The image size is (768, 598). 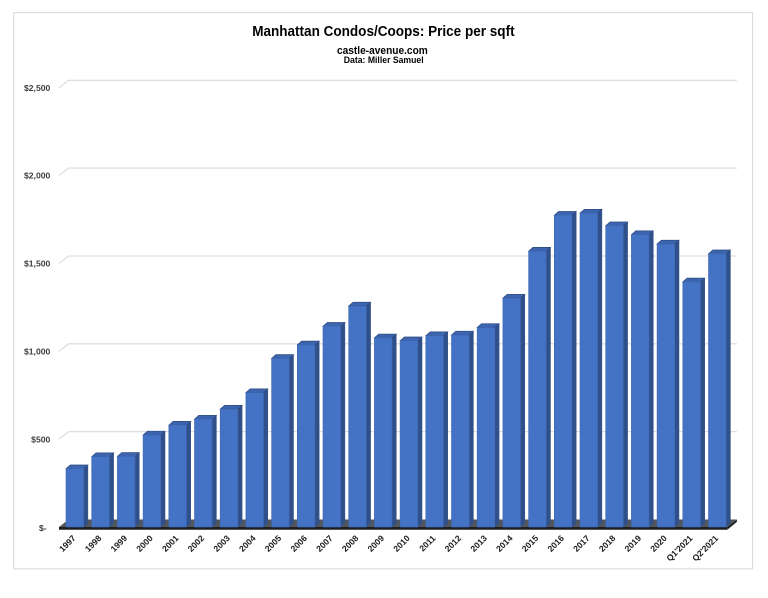 I want to click on svg-text: $2,000, so click(x=37, y=176).